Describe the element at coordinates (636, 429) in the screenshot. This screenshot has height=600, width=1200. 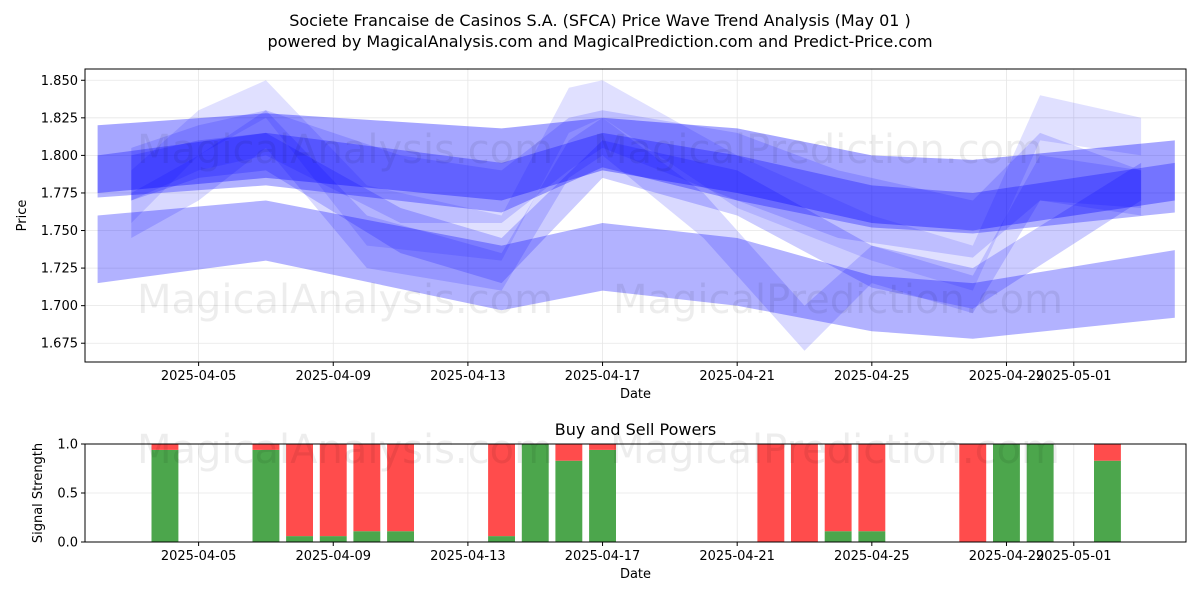
I see `signal-chart-title: Buy and Sell Powers` at that location.